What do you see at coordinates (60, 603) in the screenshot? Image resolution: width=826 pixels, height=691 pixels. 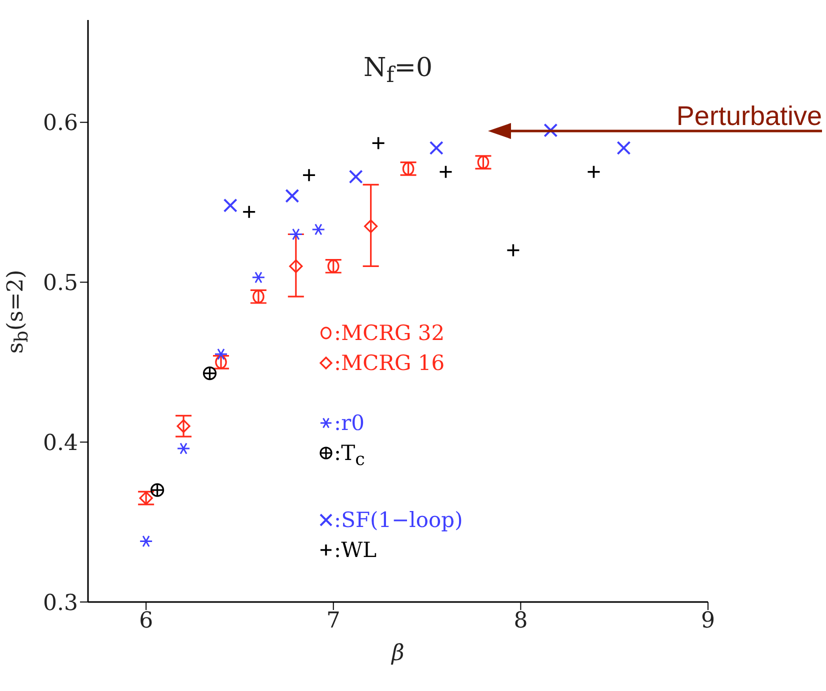 I see `y-tick-label: 0.3` at bounding box center [60, 603].